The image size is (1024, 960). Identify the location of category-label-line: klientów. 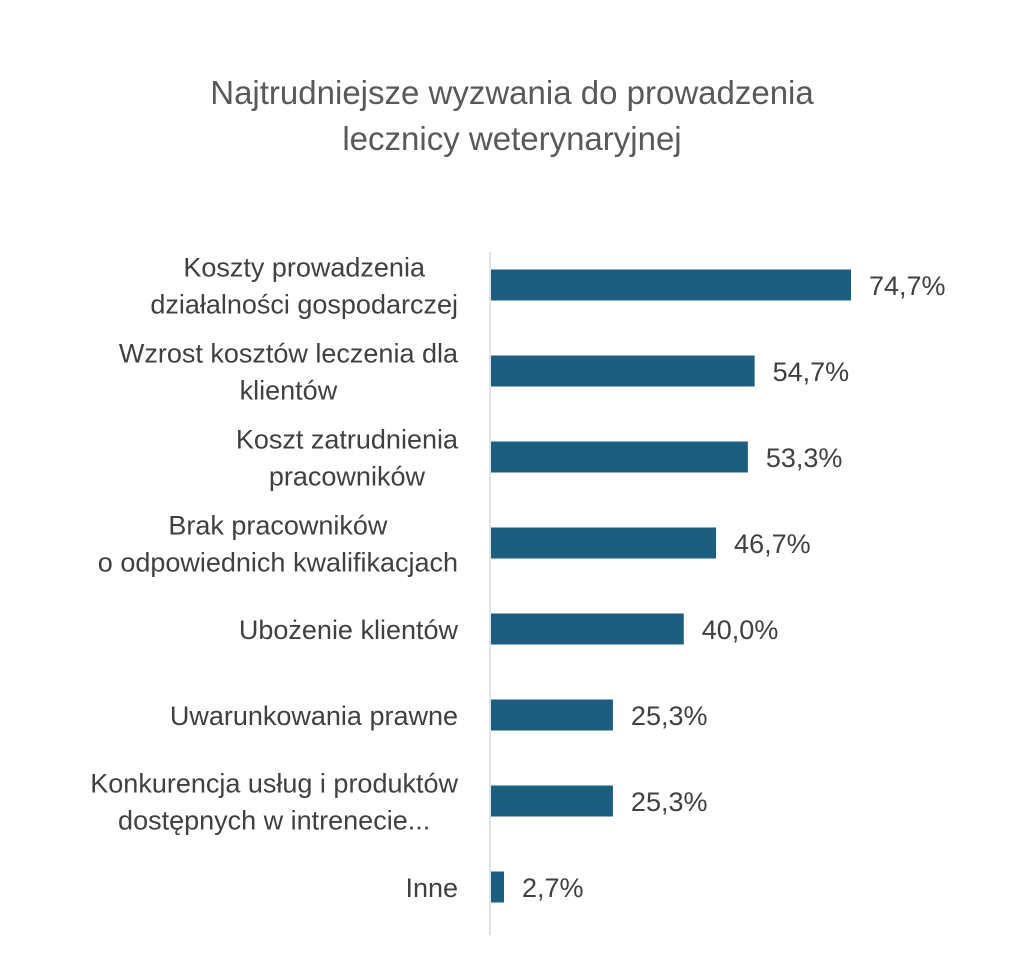
(289, 391).